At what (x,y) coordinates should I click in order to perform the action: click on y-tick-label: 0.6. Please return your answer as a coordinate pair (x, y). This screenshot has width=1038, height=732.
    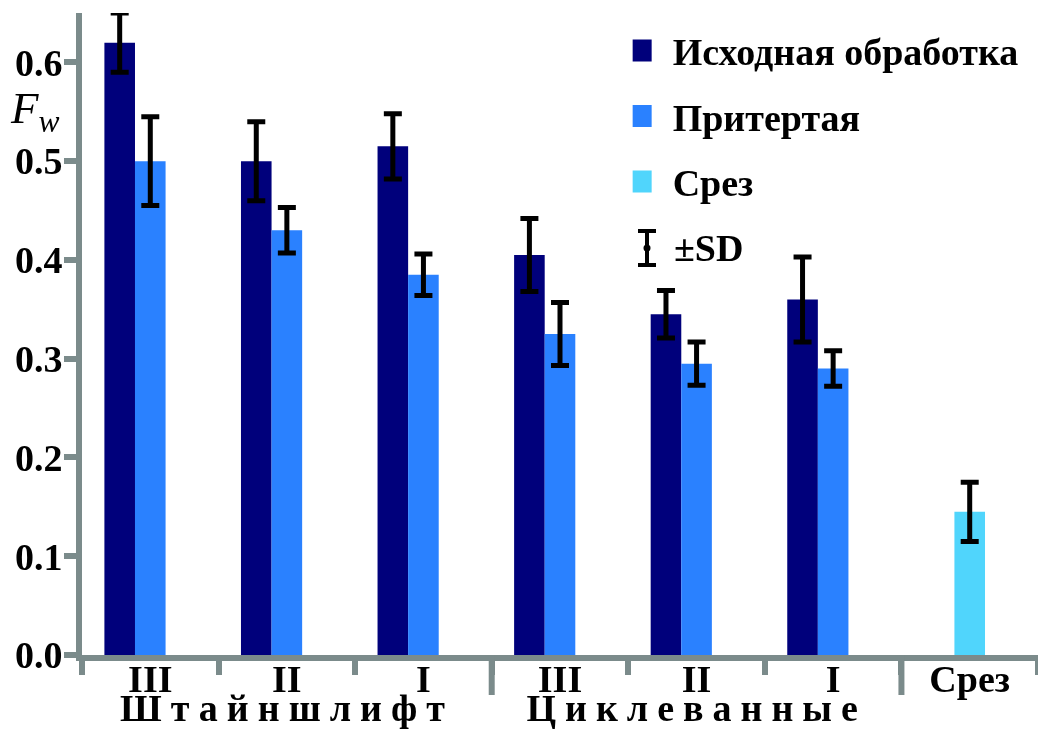
    Looking at the image, I should click on (38, 62).